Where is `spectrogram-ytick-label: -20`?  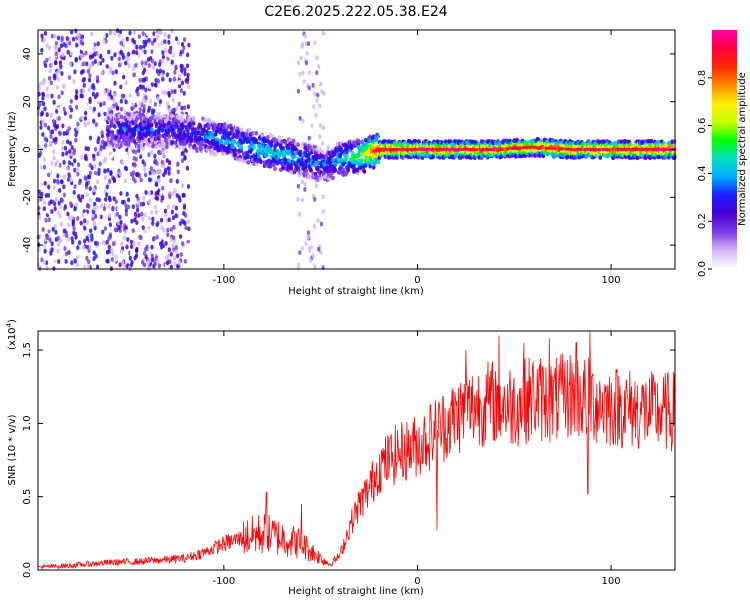 spectrogram-ytick-label: -20 is located at coordinates (27, 197).